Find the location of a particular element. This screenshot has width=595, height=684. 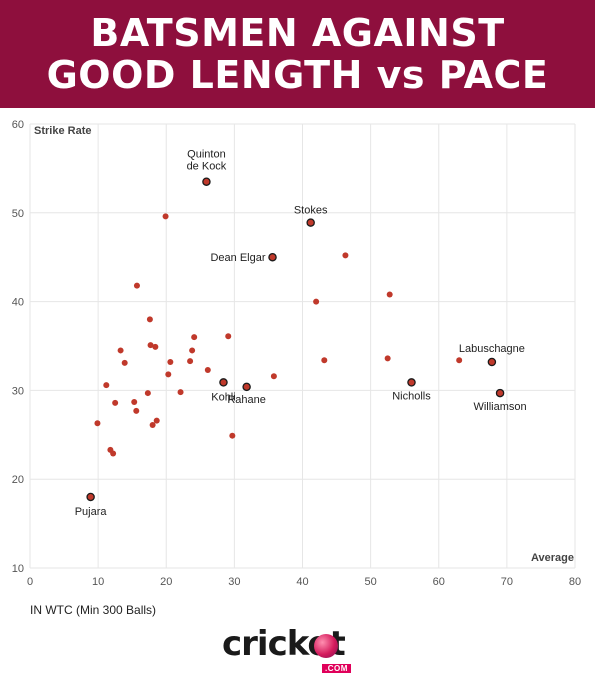

y-tick-label: 10 is located at coordinates (18, 569).